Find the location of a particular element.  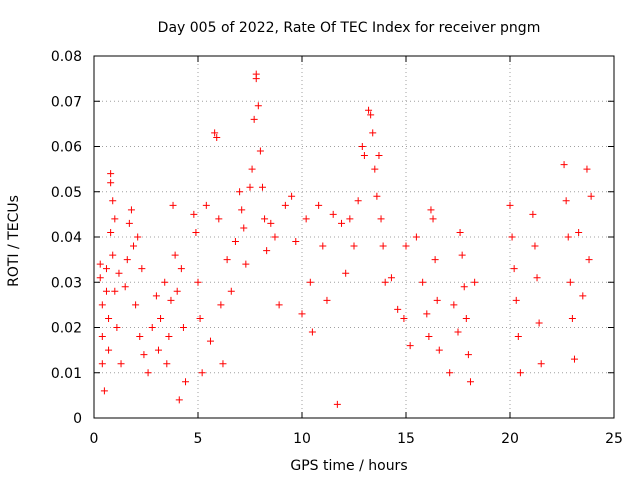

y-tick-label: 0.05 is located at coordinates (66, 193).